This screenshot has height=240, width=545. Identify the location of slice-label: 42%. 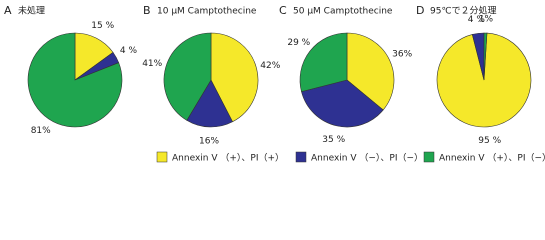
(270, 66).